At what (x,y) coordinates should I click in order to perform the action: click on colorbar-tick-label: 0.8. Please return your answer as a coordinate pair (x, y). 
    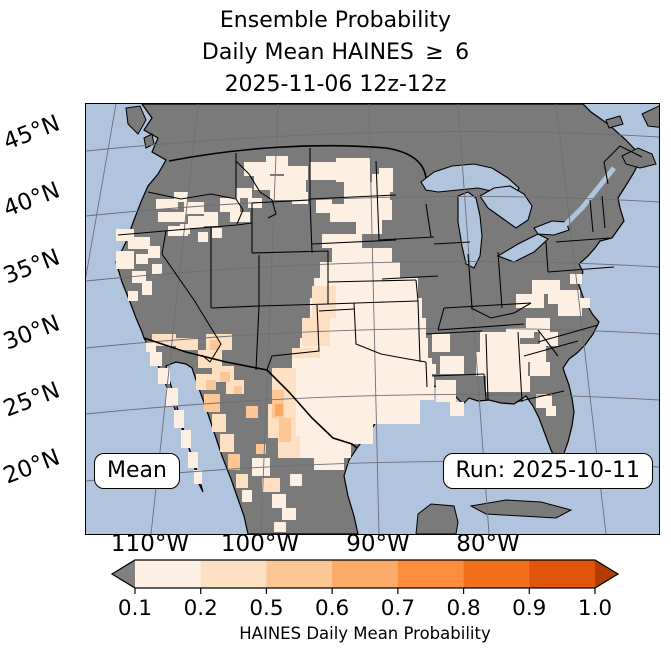
    Looking at the image, I should click on (463, 608).